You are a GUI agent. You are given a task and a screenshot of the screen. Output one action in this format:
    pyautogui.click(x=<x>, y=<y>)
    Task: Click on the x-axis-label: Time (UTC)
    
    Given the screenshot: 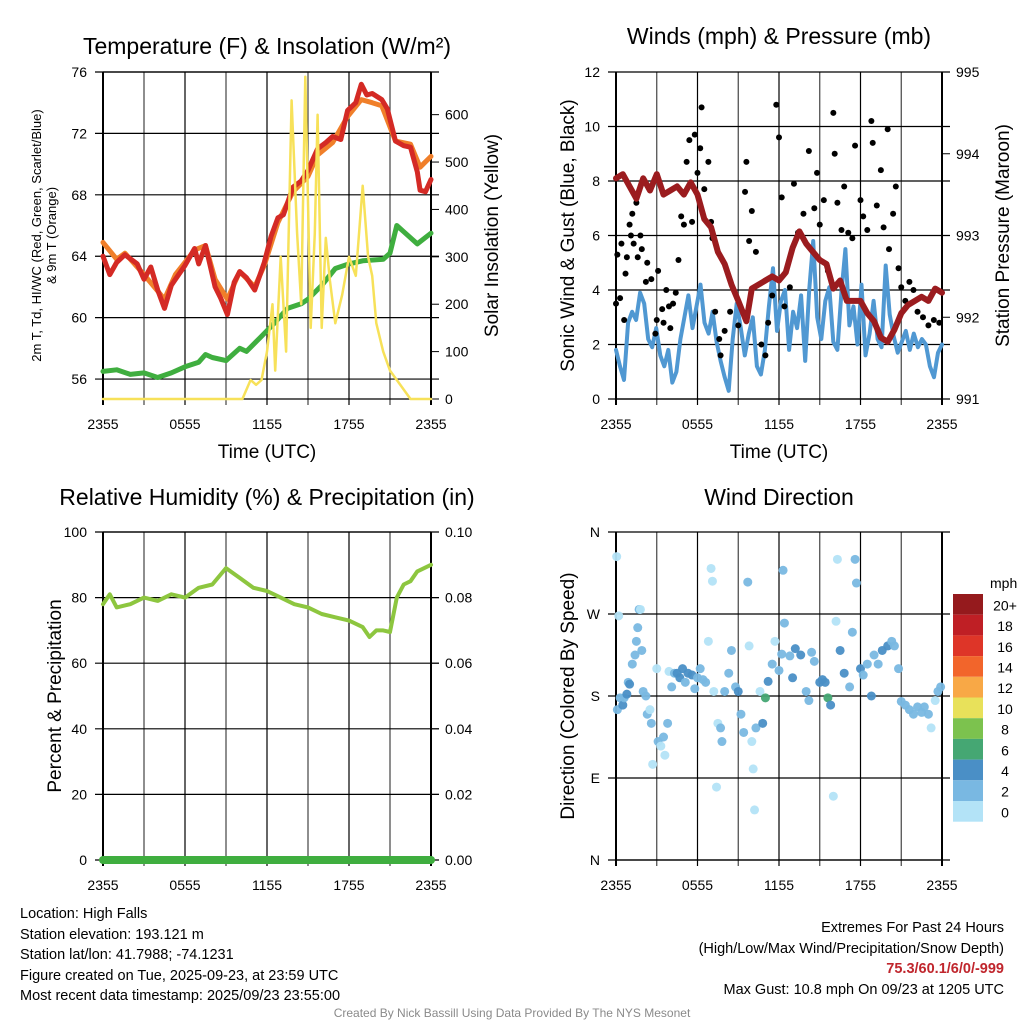 What is the action you would take?
    pyautogui.click(x=779, y=452)
    